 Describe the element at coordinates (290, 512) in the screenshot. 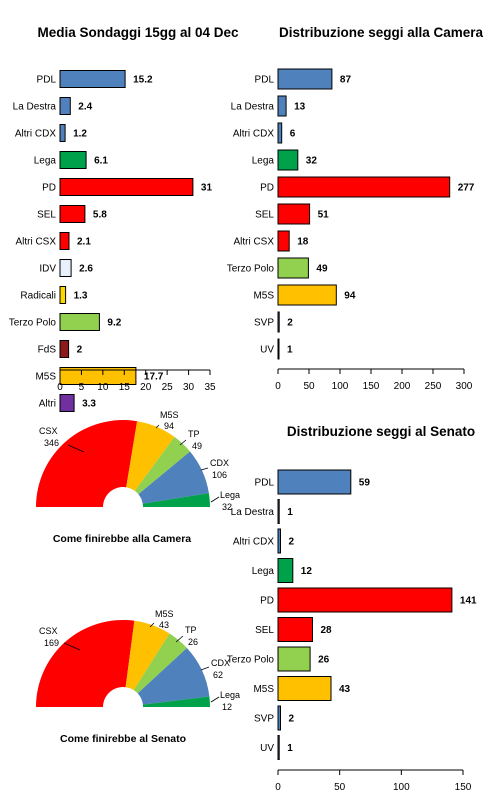

I see `senato-value-label: 1` at that location.